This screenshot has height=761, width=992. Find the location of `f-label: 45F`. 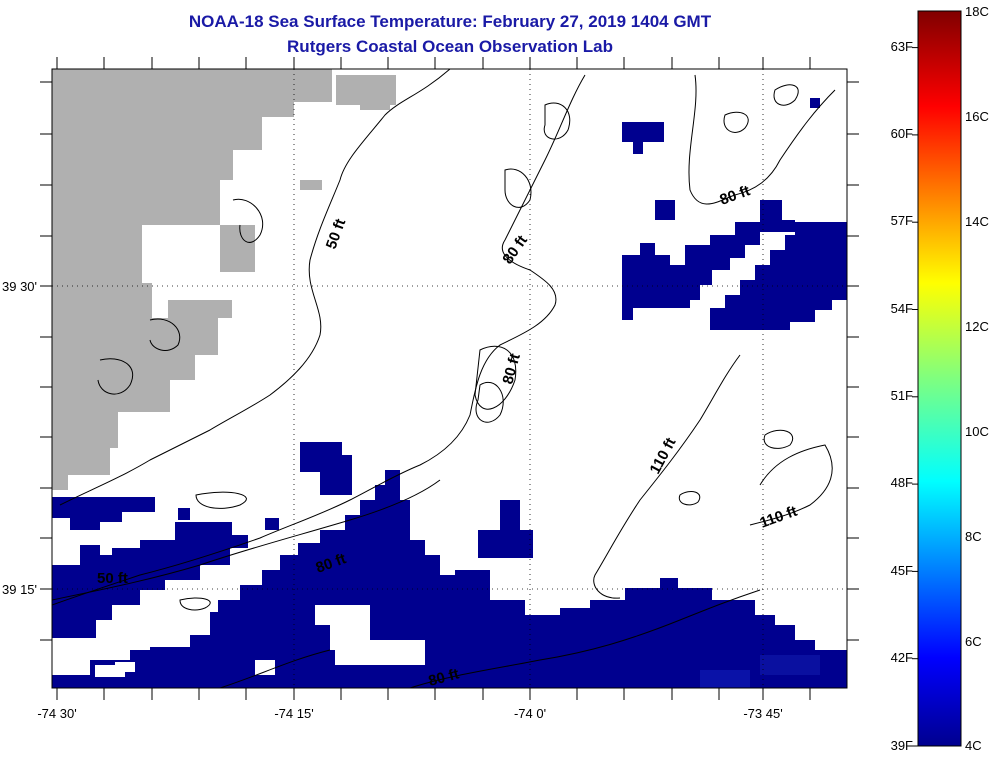

f-label: 45F is located at coordinates (902, 570).